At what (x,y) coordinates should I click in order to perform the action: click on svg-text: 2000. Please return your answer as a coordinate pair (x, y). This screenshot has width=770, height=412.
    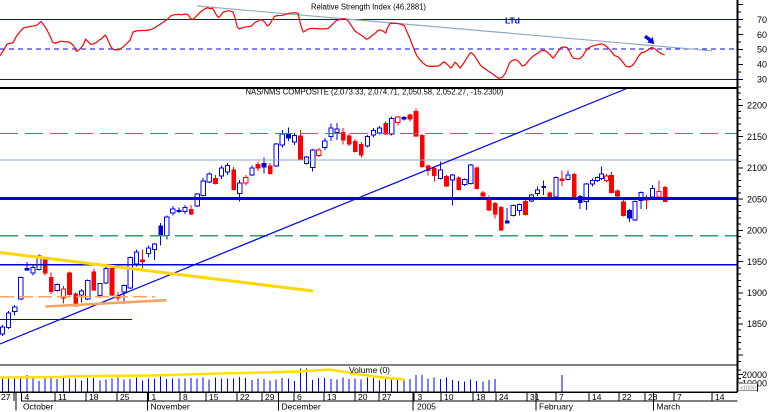
    Looking at the image, I should click on (757, 231).